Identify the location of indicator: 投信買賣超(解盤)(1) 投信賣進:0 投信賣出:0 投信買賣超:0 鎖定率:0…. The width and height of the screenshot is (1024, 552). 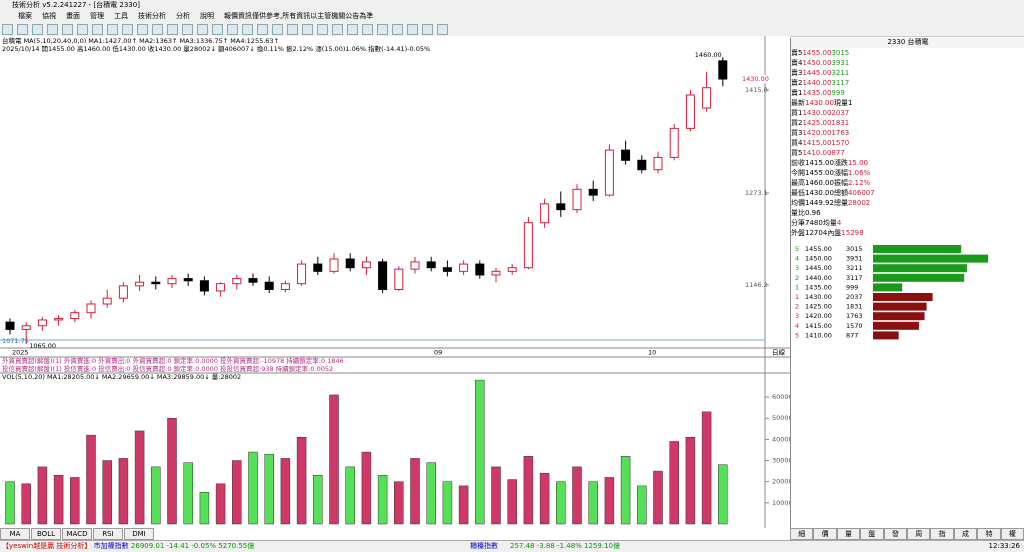
(167, 368).